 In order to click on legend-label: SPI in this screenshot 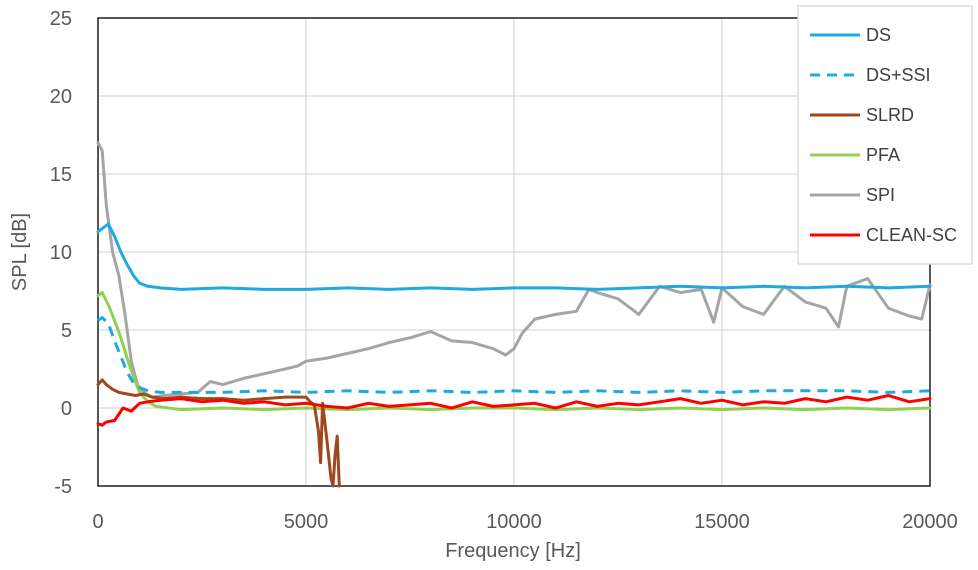, I will do `click(880, 195)`.